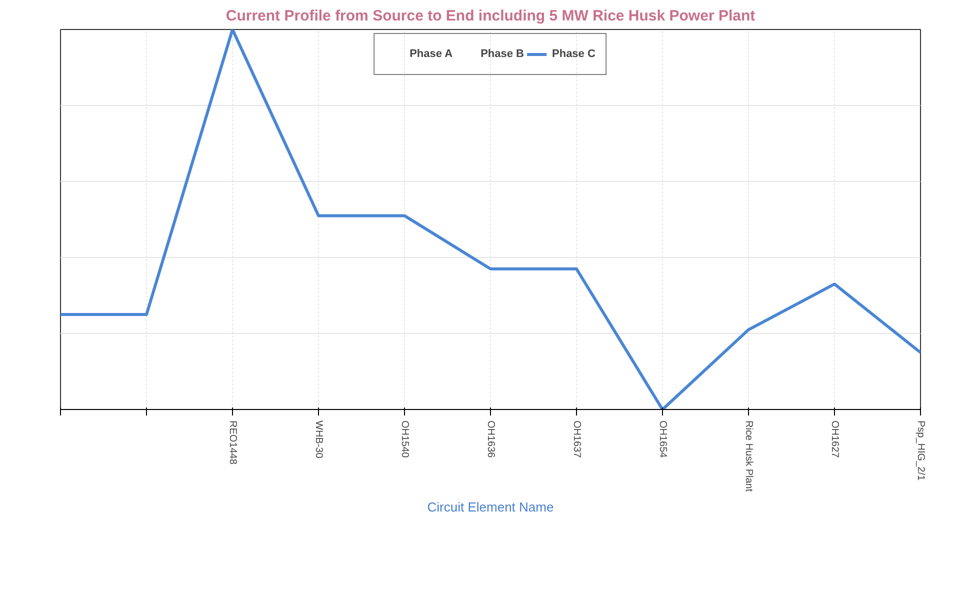 Image resolution: width=962 pixels, height=595 pixels. Describe the element at coordinates (574, 54) in the screenshot. I see `legend-label: Phase C` at that location.